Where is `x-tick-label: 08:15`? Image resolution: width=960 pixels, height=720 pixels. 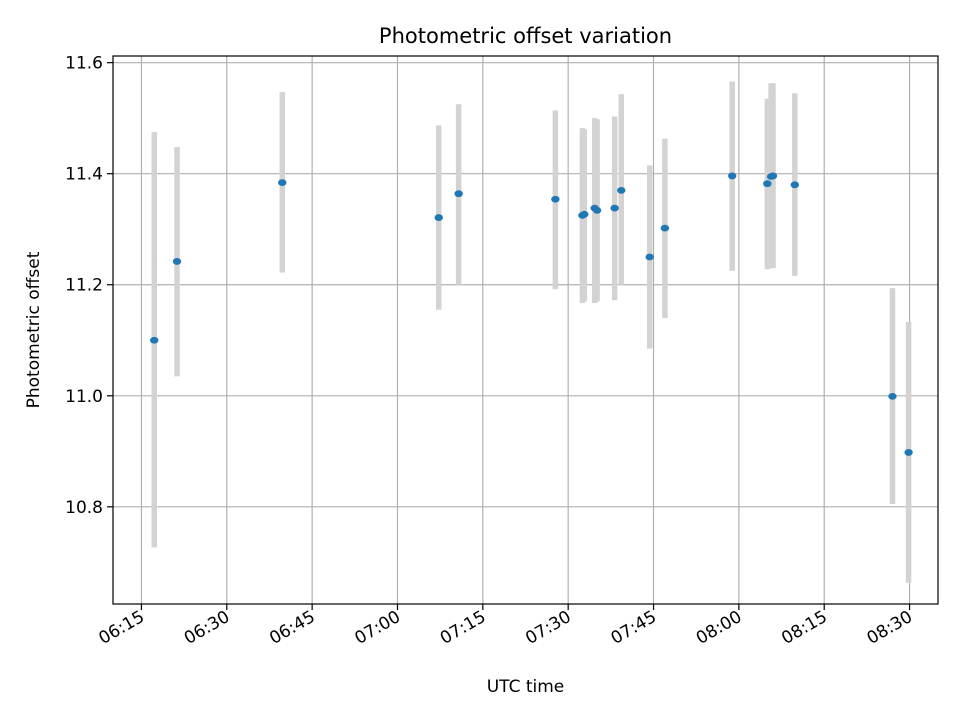
x-tick-label: 08:15 is located at coordinates (804, 628).